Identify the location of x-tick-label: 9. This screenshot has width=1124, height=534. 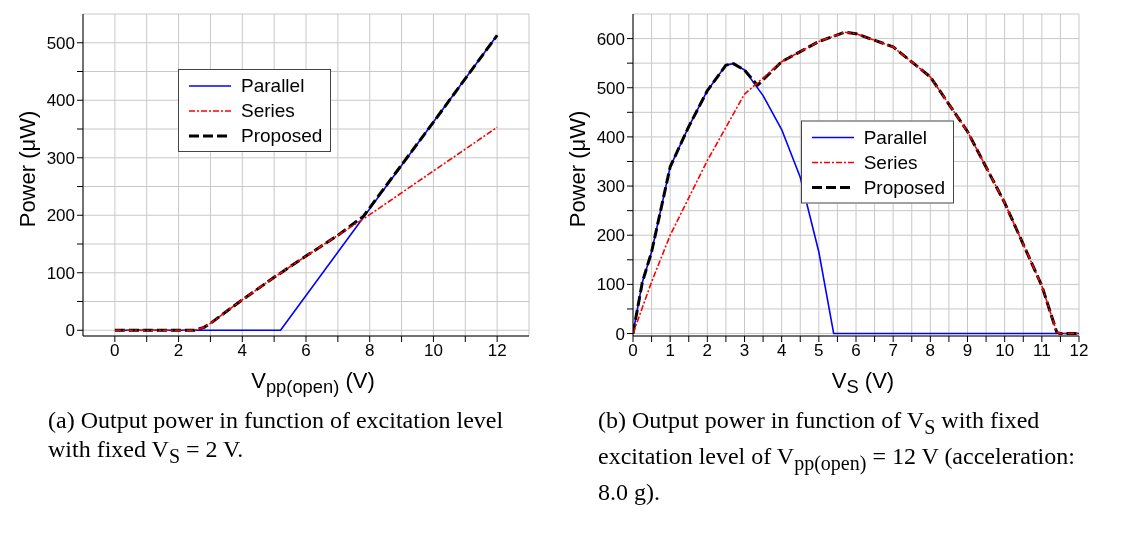
(967, 351).